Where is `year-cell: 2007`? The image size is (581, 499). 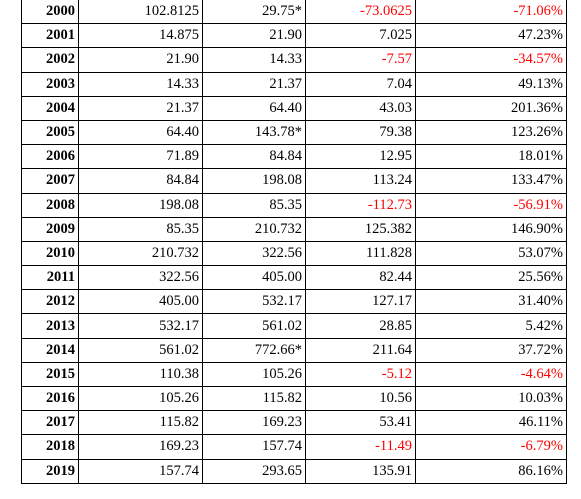
year-cell: 2007 is located at coordinates (50, 181).